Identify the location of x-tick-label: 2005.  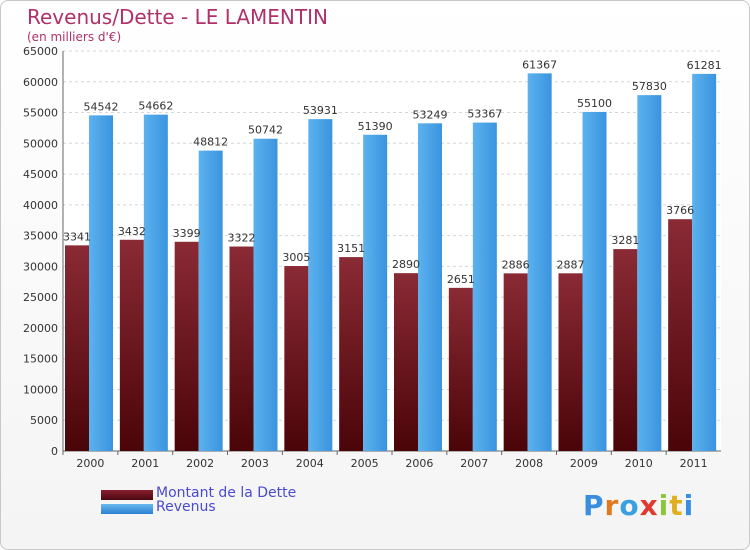
(365, 463).